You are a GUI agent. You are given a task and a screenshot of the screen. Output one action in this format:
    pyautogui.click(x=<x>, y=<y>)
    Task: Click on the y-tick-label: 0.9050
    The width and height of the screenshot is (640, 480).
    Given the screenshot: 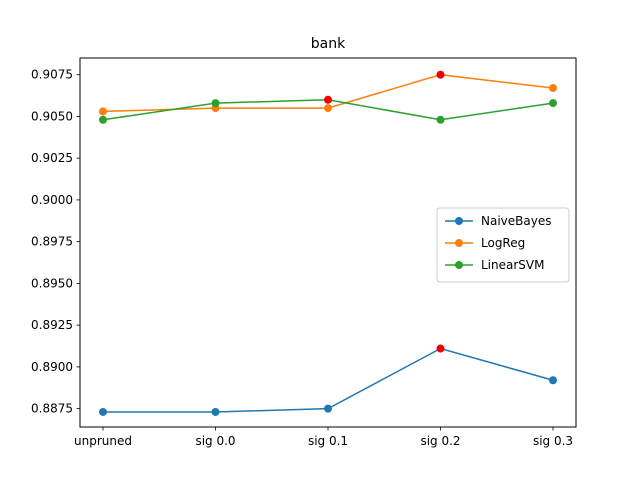 What is the action you would take?
    pyautogui.click(x=52, y=116)
    